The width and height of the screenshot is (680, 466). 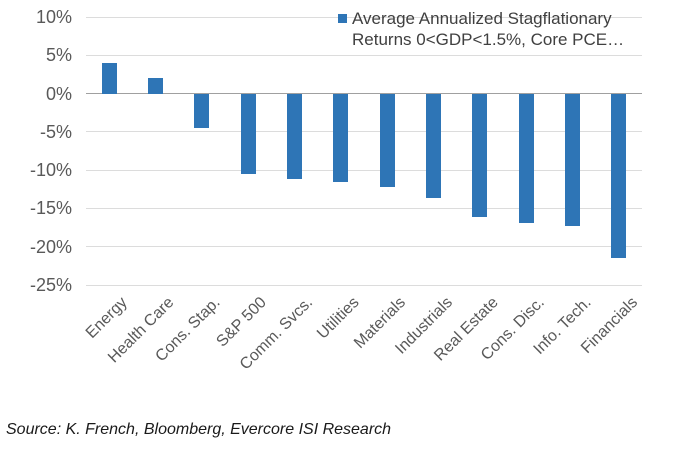 What do you see at coordinates (342, 18) in the screenshot?
I see `legend-marker-icon` at bounding box center [342, 18].